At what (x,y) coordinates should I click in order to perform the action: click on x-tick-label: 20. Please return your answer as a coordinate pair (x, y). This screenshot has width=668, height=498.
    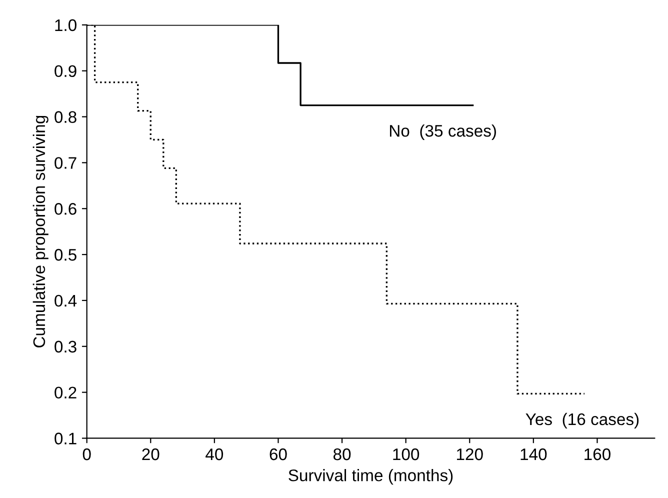
    Looking at the image, I should click on (151, 454).